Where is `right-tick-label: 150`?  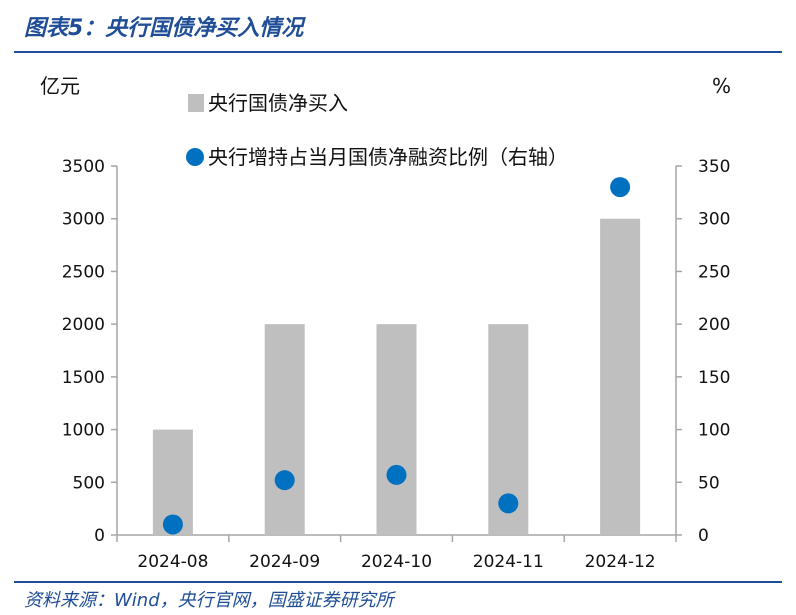 right-tick-label: 150 is located at coordinates (714, 378).